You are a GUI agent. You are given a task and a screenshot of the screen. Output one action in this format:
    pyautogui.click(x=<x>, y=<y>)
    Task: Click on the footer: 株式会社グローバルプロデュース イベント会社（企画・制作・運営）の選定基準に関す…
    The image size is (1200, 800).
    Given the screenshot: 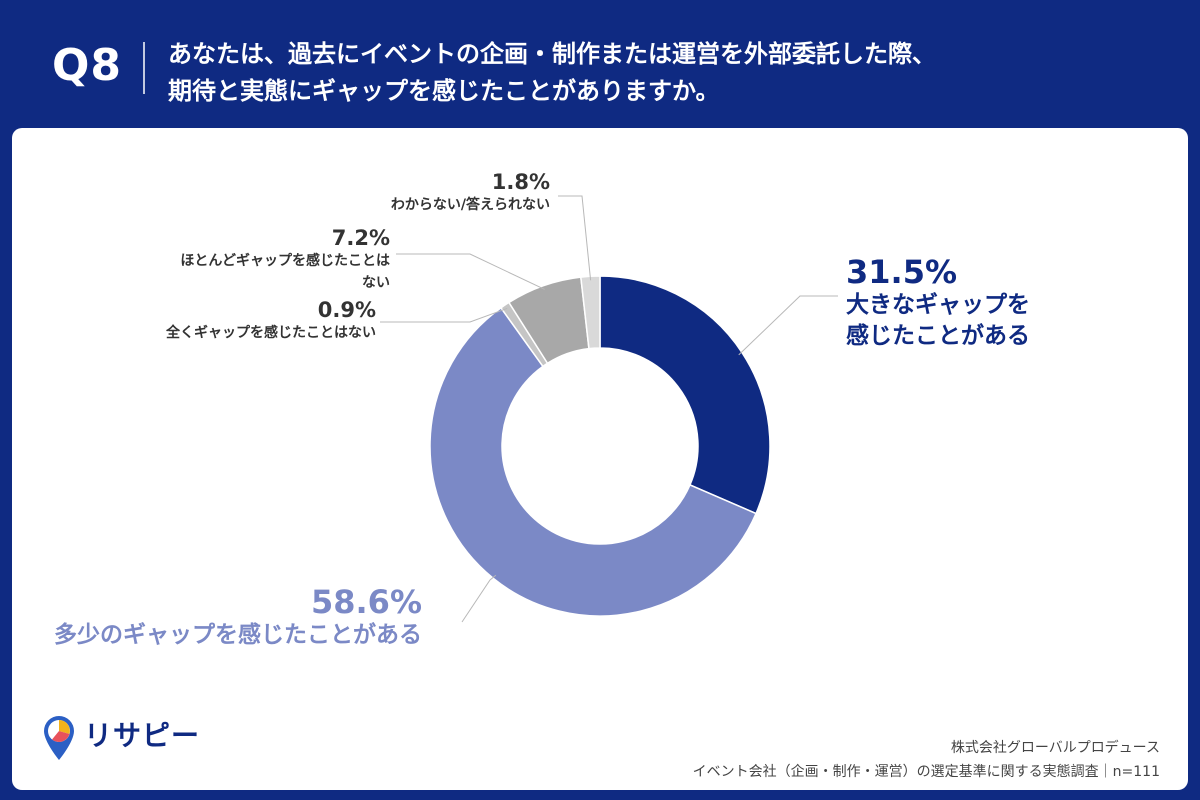 What is the action you would take?
    pyautogui.click(x=926, y=760)
    